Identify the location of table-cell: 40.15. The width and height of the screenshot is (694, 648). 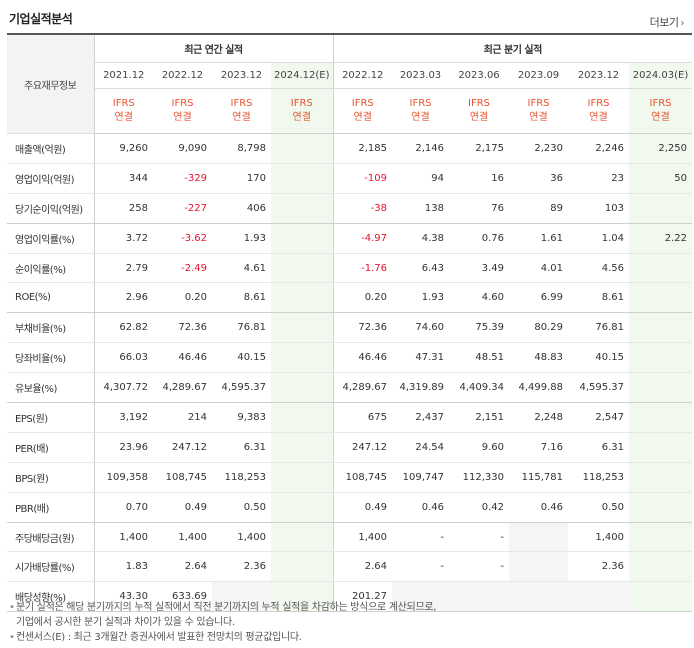
(598, 358).